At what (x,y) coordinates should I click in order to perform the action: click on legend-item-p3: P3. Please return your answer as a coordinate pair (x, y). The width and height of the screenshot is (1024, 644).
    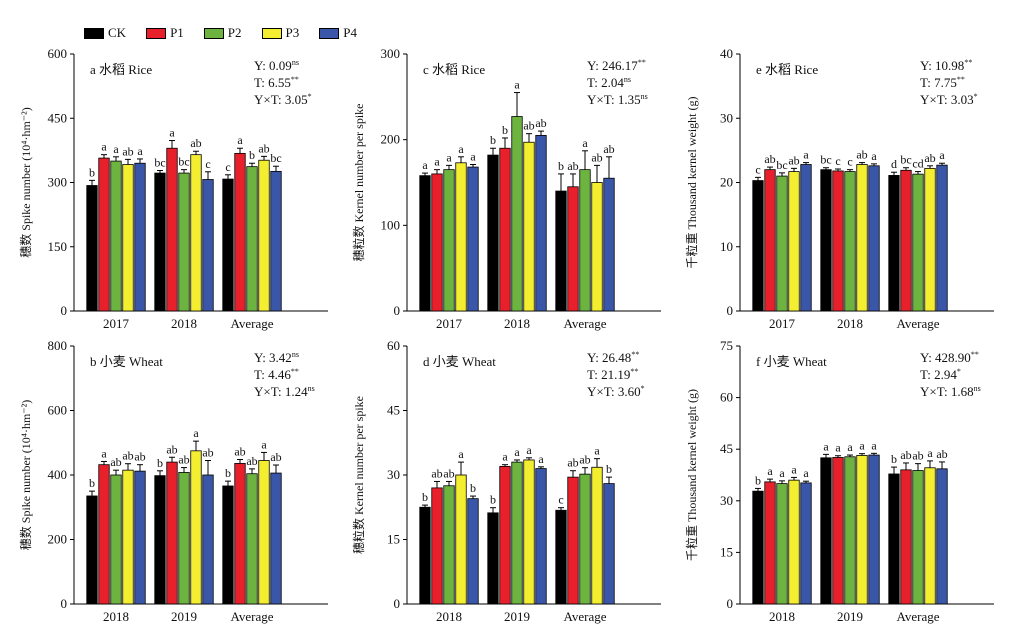
    Looking at the image, I should click on (280, 33).